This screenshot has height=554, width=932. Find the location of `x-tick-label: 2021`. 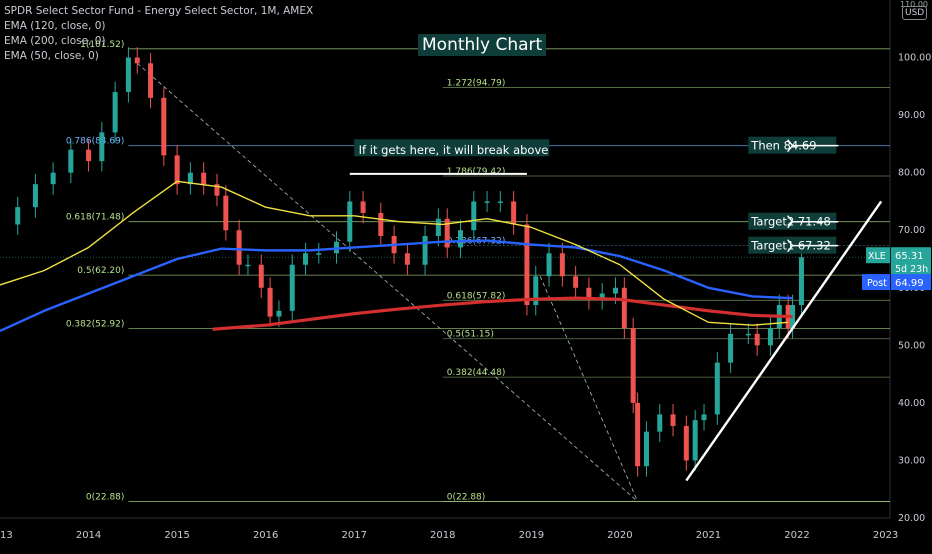

x-tick-label: 2021 is located at coordinates (708, 535).